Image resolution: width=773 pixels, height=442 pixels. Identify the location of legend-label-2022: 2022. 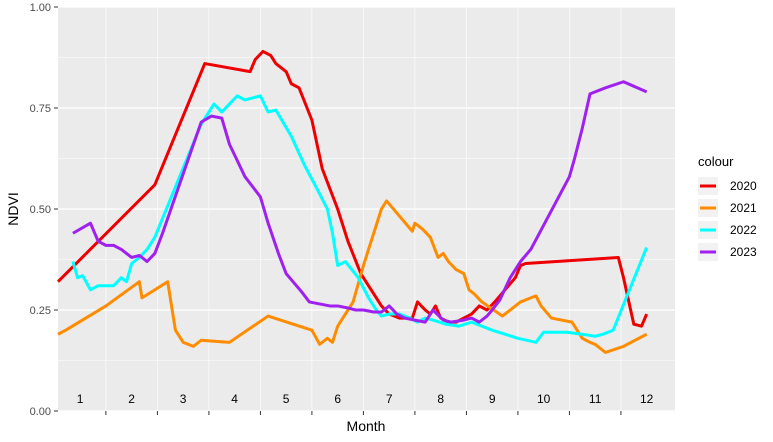
(743, 230).